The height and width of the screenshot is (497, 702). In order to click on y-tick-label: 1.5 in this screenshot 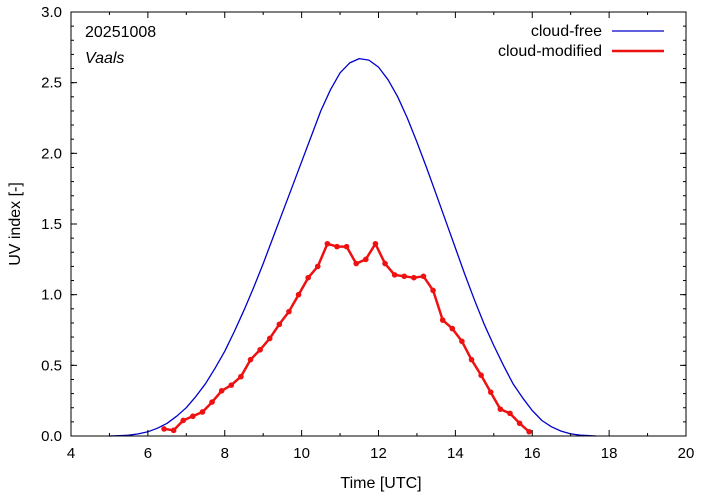, I will do `click(51, 224)`.